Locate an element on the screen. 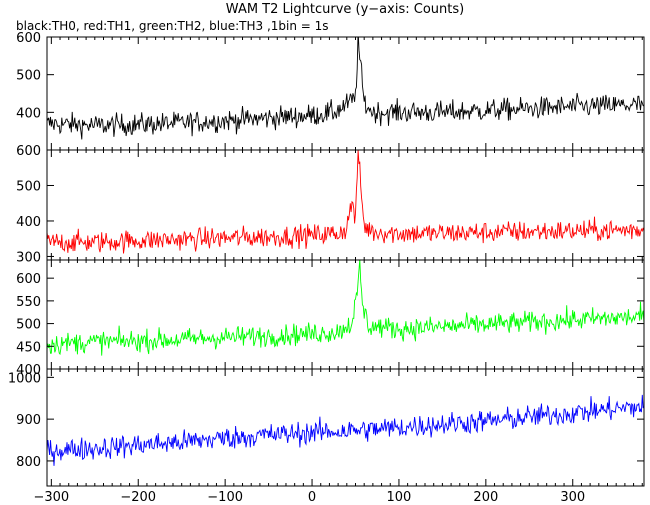 The width and height of the screenshot is (650, 505). y-tick-label: 450 is located at coordinates (28, 347).